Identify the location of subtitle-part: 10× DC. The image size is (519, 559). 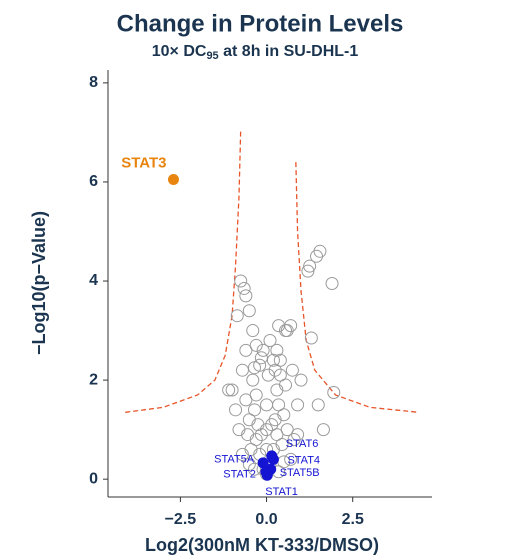
(179, 51).